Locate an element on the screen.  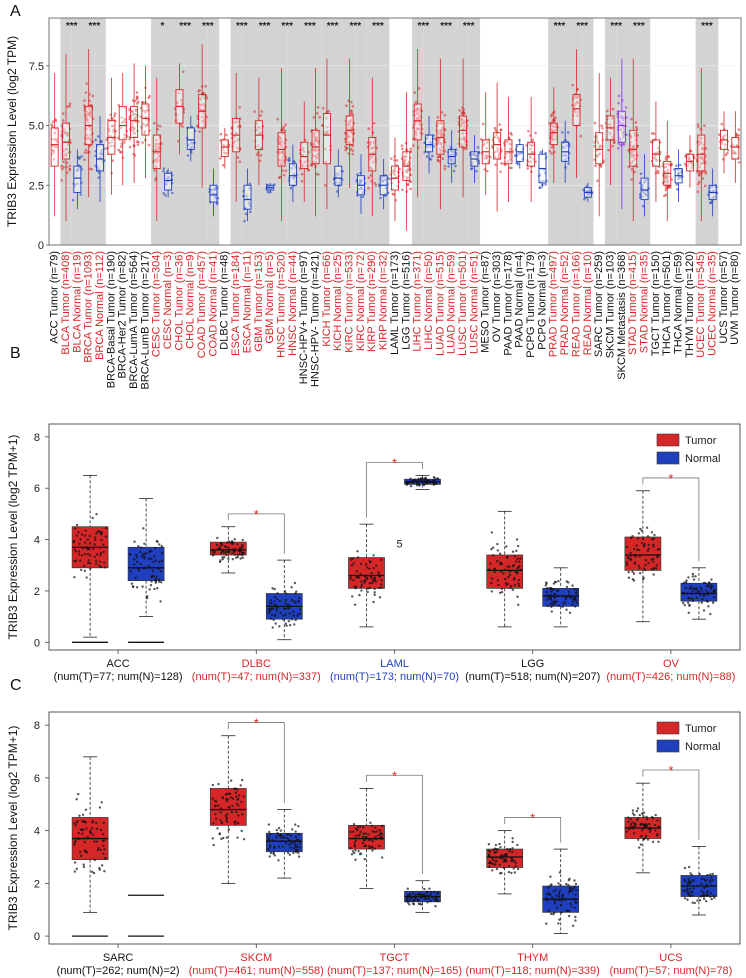
category-label: GBM Normal (n=5) is located at coordinates (270, 297).